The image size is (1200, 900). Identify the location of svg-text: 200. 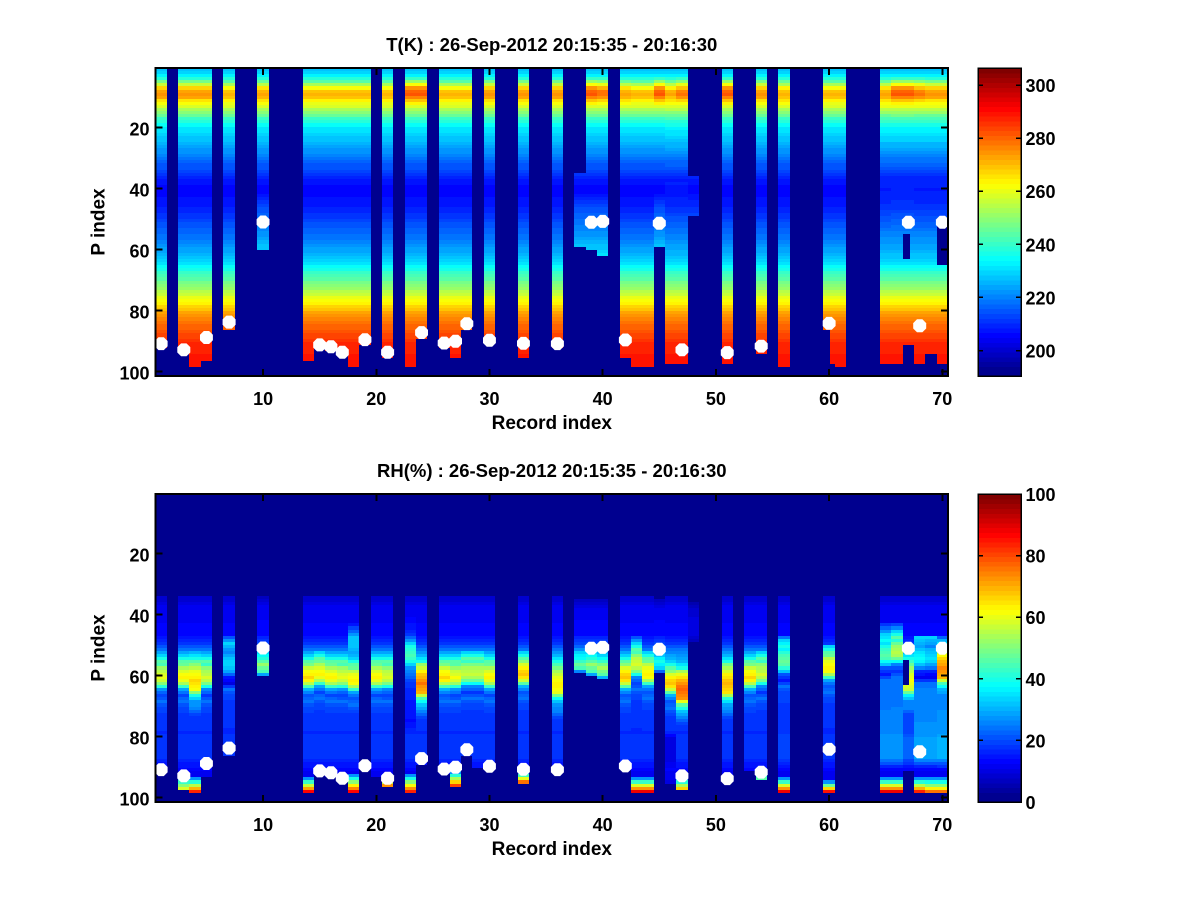
(1041, 352).